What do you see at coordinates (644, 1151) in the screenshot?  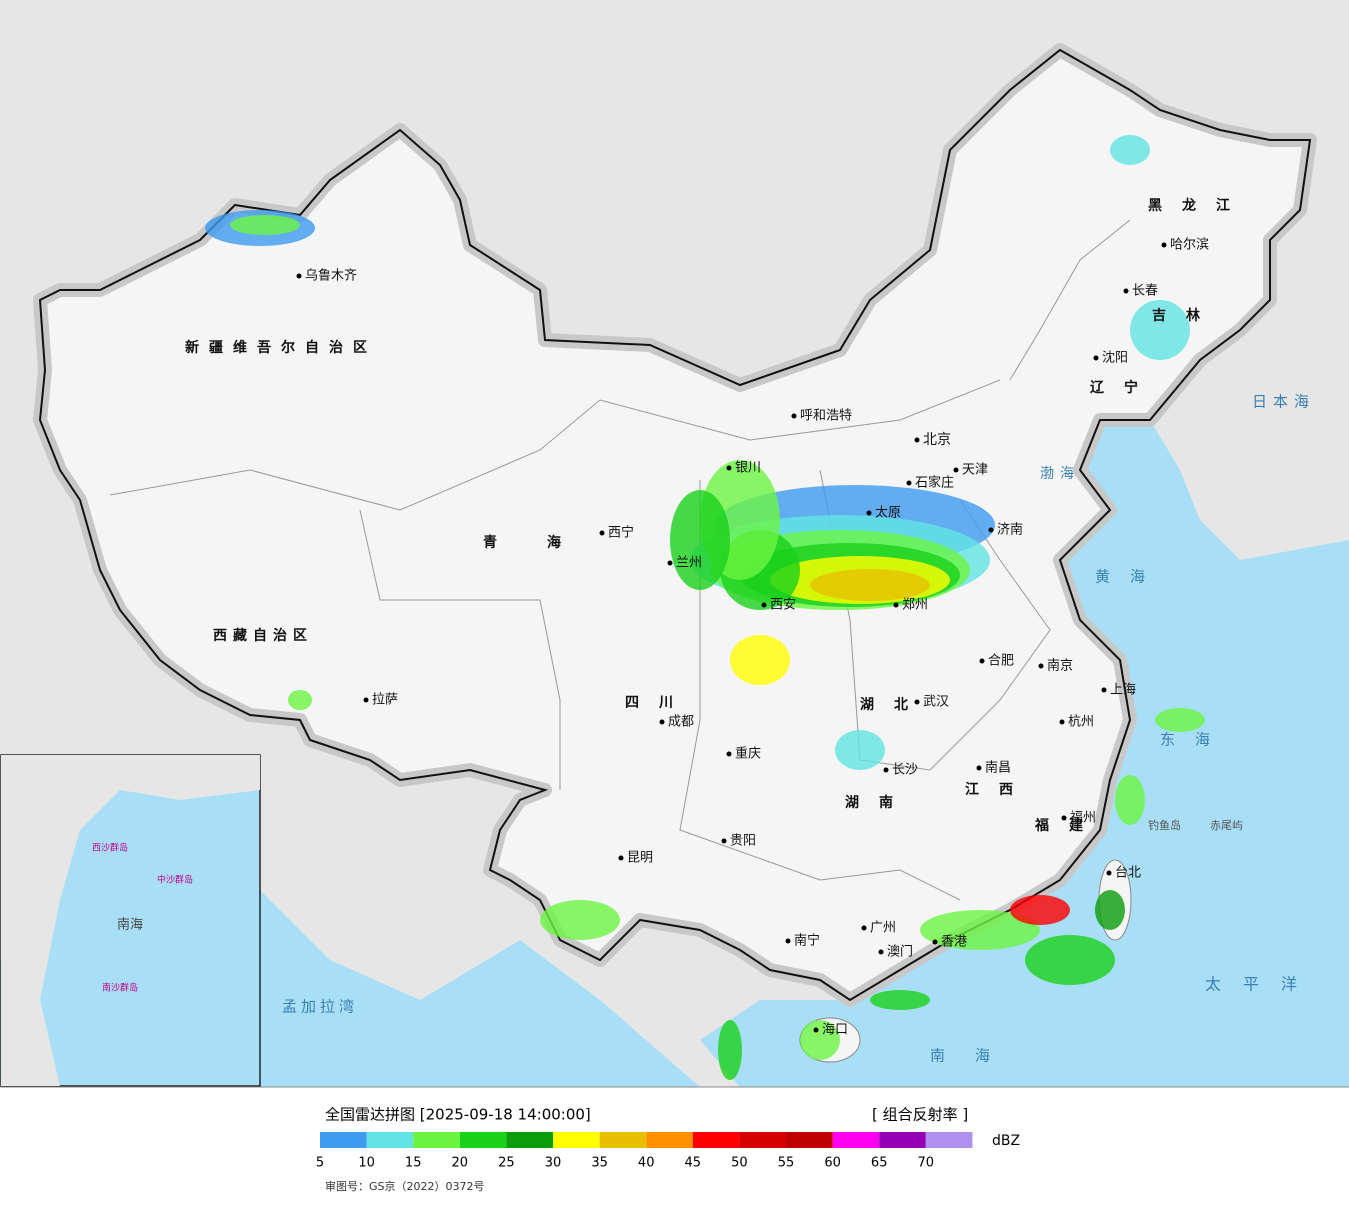 I see `color-scale: 5 10 15 20 25 30 35 40 45 50 55 60 65 70` at bounding box center [644, 1151].